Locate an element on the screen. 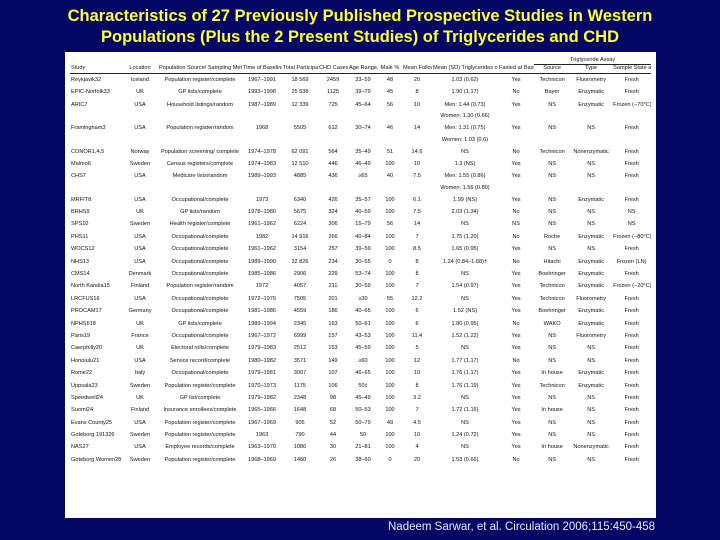  table-cell: 39–59 is located at coordinates (363, 249).